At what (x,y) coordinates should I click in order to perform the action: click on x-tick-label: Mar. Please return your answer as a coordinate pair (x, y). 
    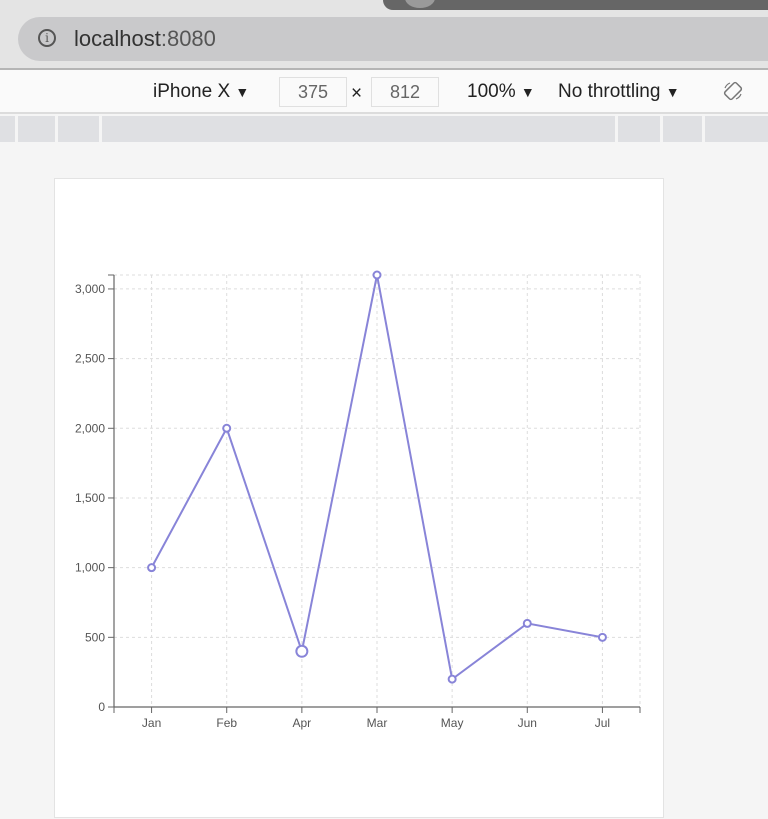
    Looking at the image, I should click on (377, 723).